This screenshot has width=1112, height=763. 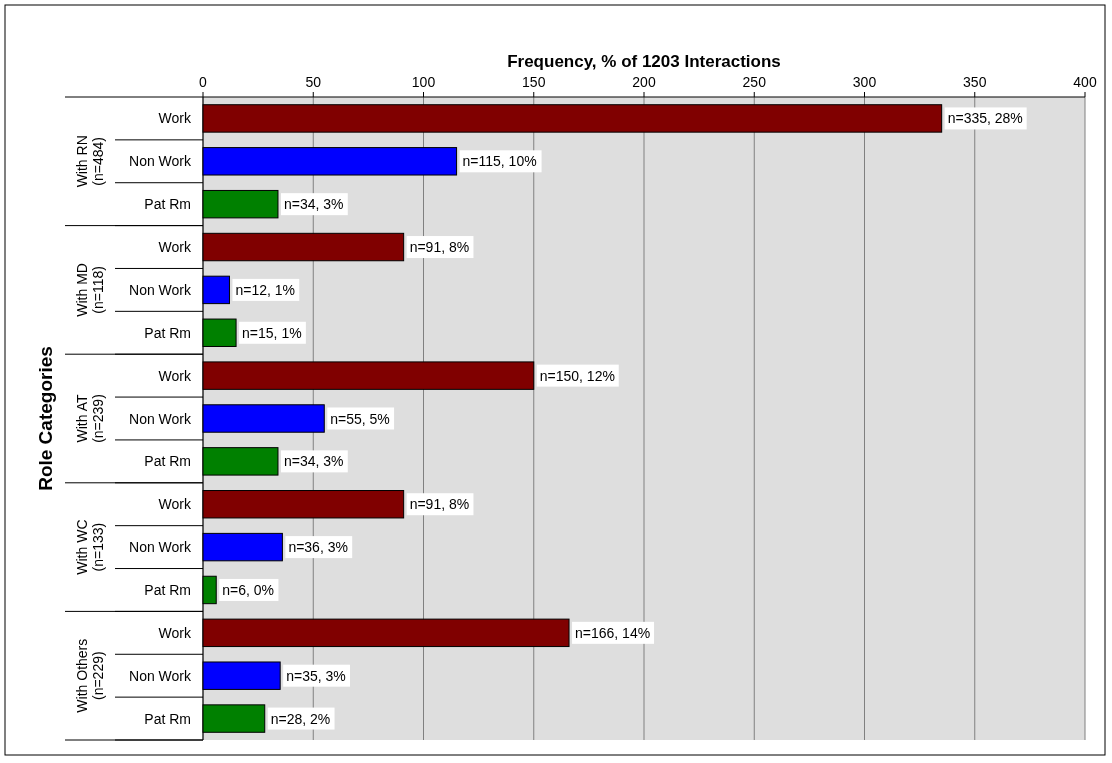 What do you see at coordinates (203, 82) in the screenshot?
I see `x-tick-label: 0` at bounding box center [203, 82].